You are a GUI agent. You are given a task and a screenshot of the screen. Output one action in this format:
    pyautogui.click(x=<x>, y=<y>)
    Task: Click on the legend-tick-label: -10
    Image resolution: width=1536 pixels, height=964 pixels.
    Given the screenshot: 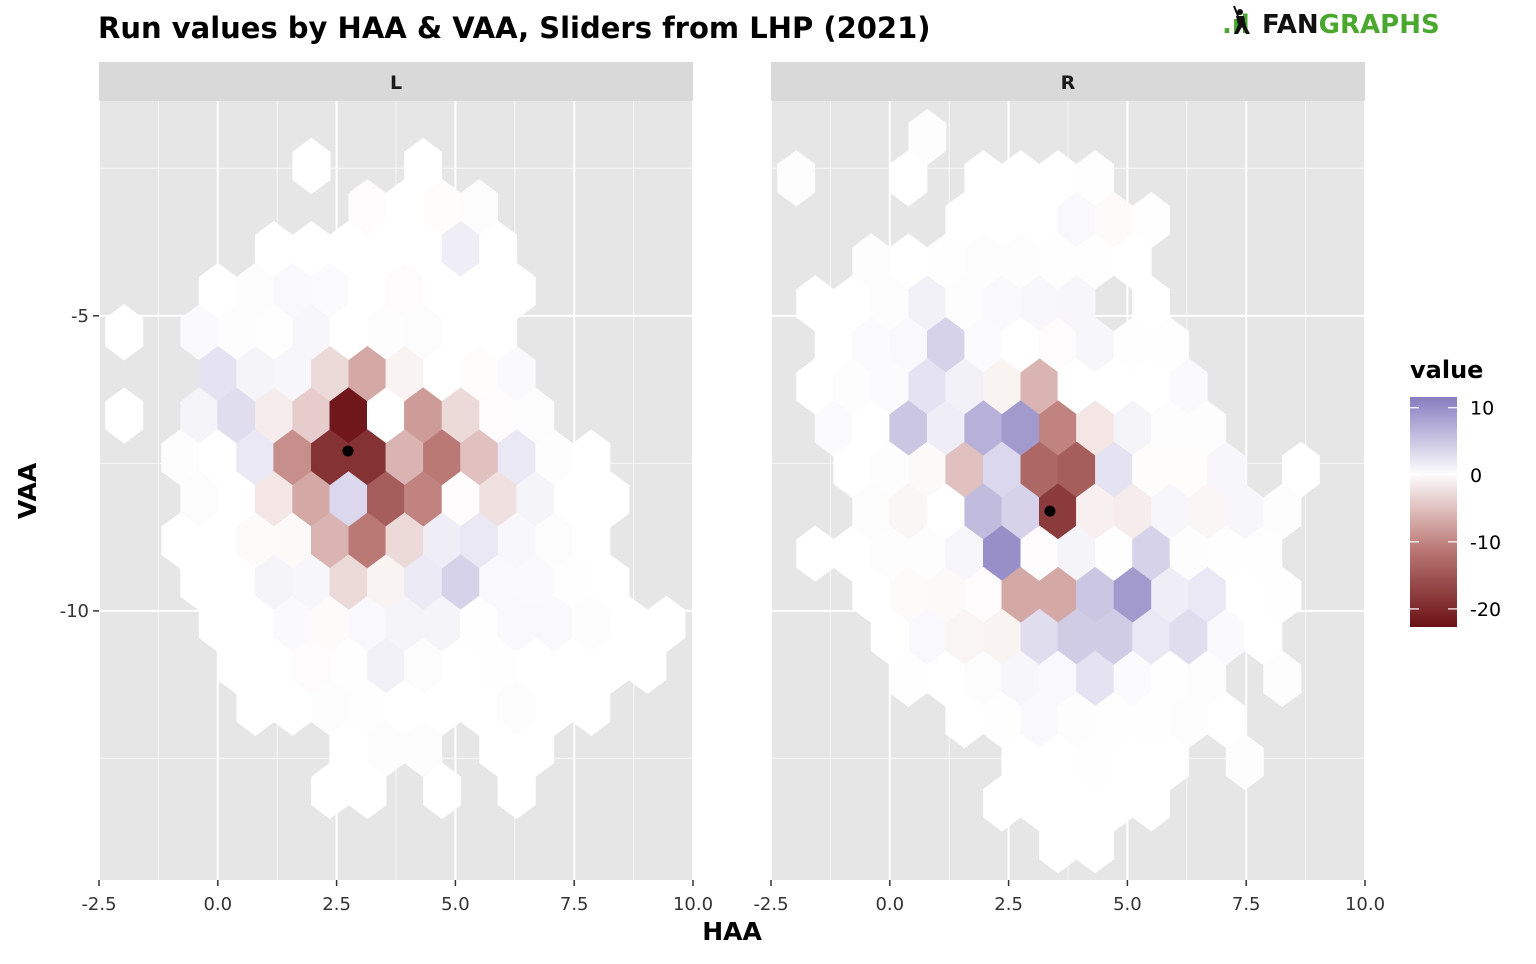 What is the action you would take?
    pyautogui.click(x=1485, y=543)
    